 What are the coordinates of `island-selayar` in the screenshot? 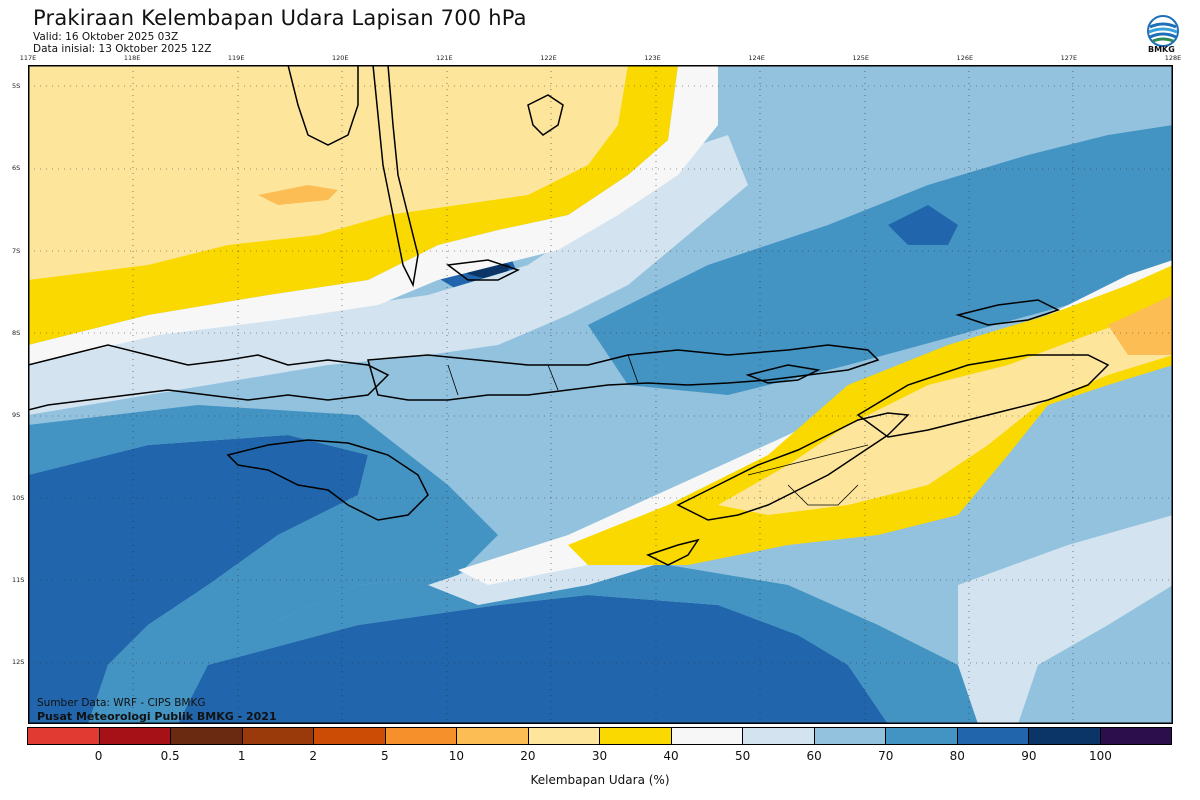 It's located at (483, 270).